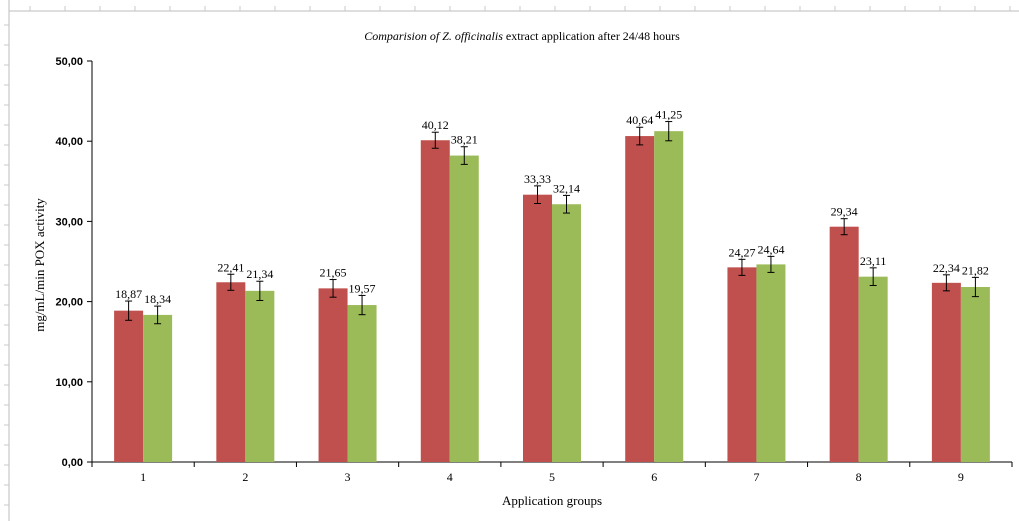 Image resolution: width=1019 pixels, height=521 pixels. What do you see at coordinates (961, 477) in the screenshot?
I see `x-tick-label: 9` at bounding box center [961, 477].